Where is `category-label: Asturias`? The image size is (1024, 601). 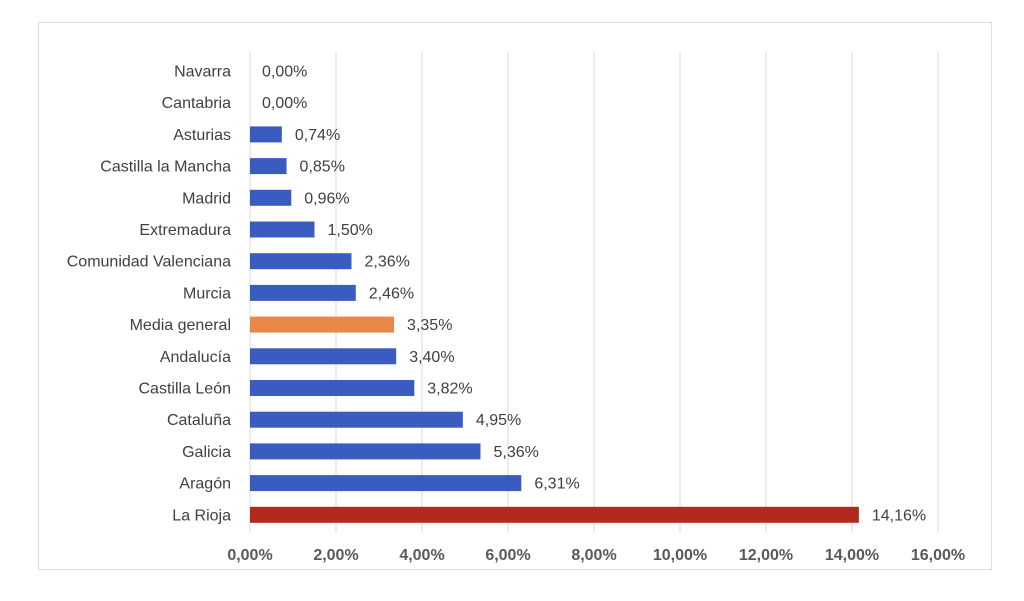 category-label: Asturias is located at coordinates (202, 135).